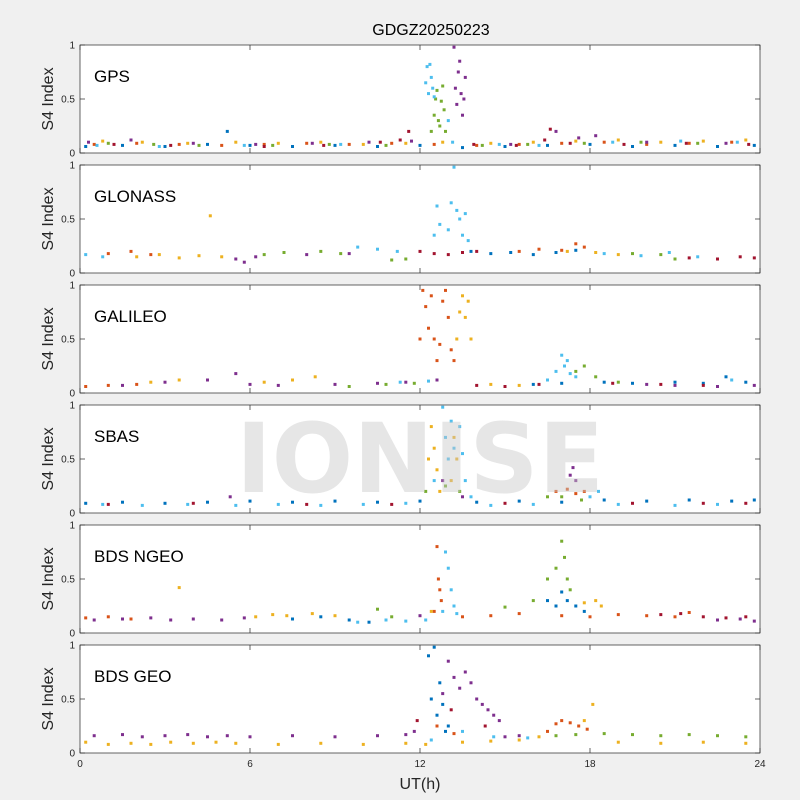  I want to click on y-tick-label: 1, so click(72, 646).